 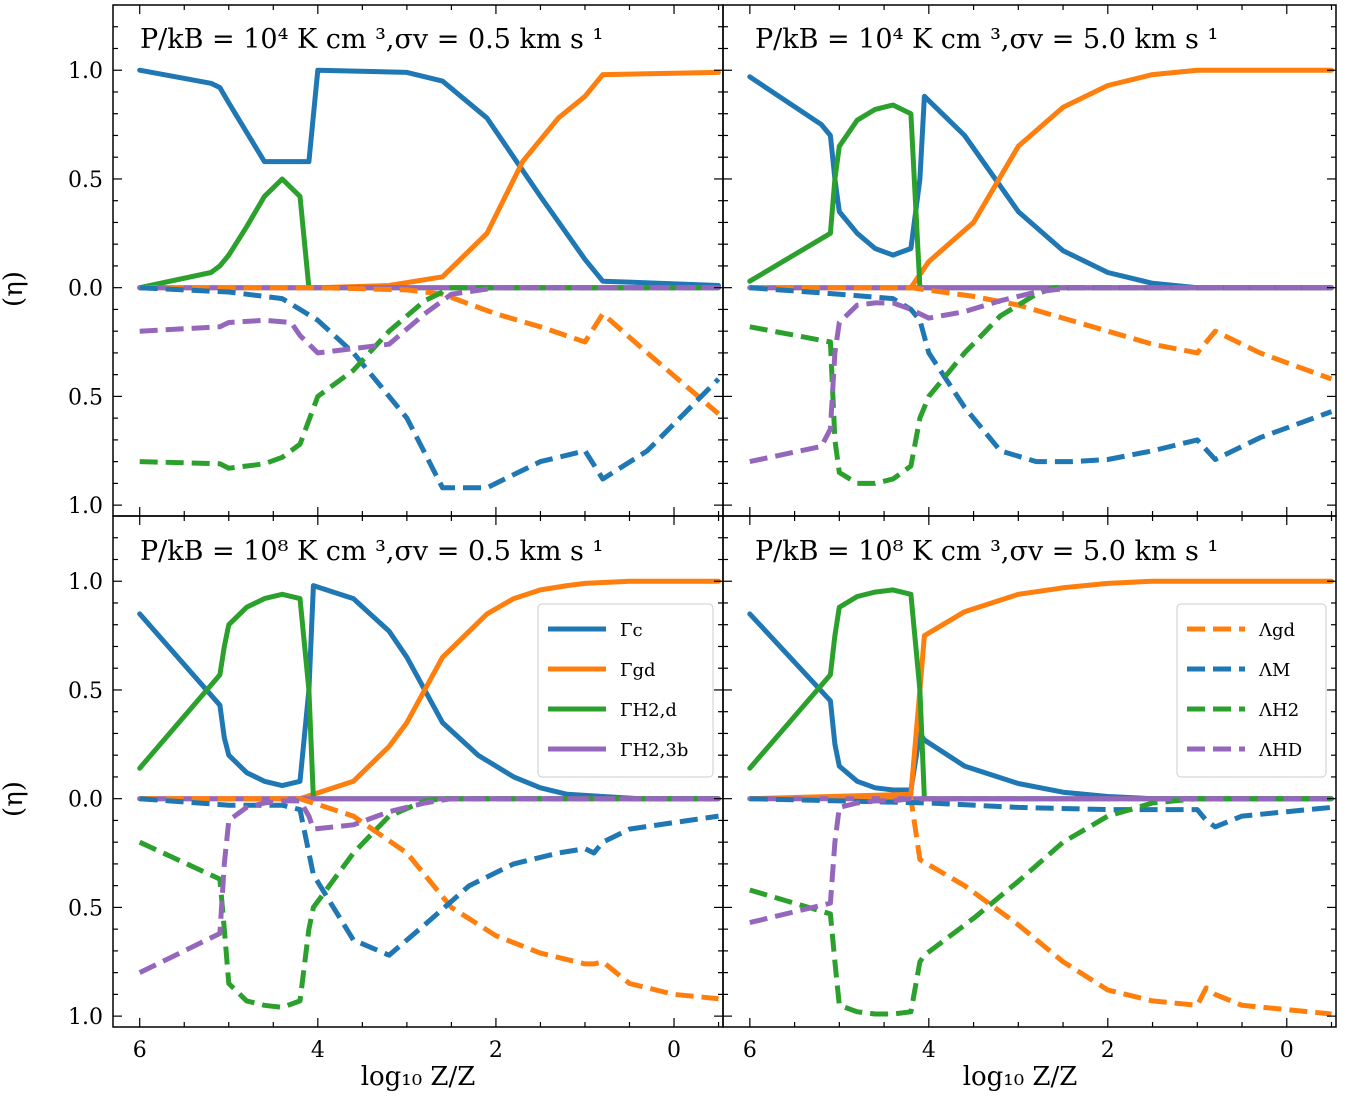 I want to click on panel-title: P/kB = 10⁸ K cm ³,σv = 0.5 km s ¹, so click(x=371, y=551).